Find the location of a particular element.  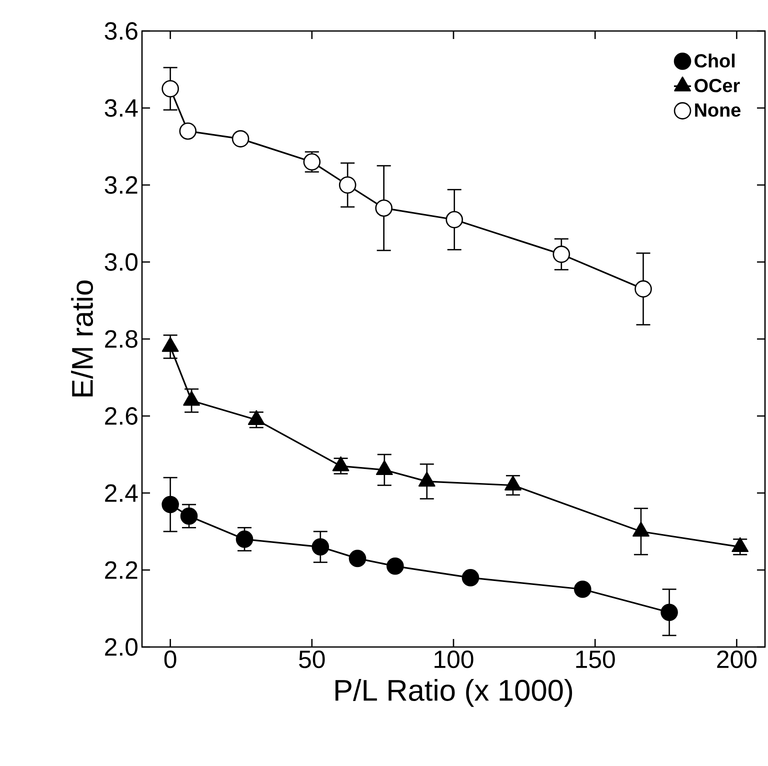

y-tick-label: 2.4 is located at coordinates (121, 493).